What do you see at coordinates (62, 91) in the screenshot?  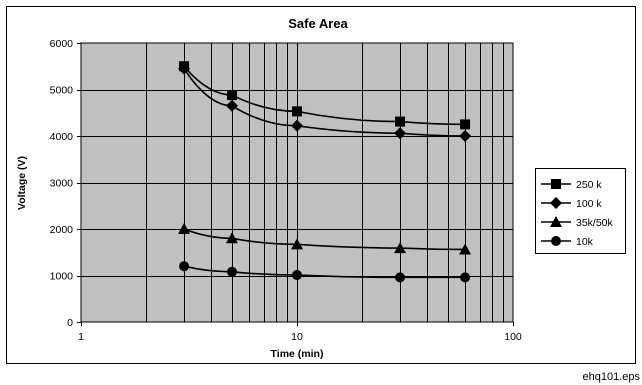 I see `y-tick-label: 5000` at bounding box center [62, 91].